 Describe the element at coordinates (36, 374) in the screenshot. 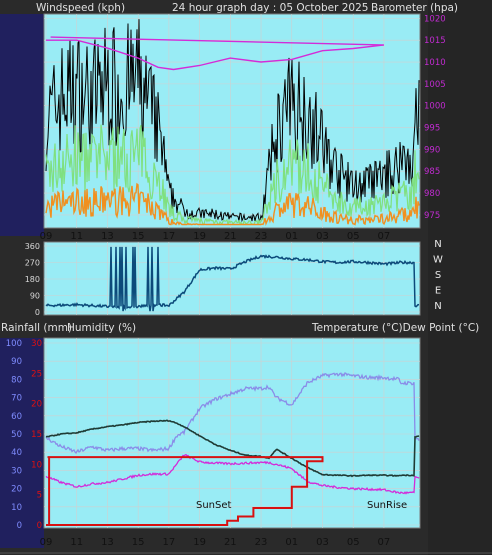

I see `rainfall-tick-label: 25` at that location.